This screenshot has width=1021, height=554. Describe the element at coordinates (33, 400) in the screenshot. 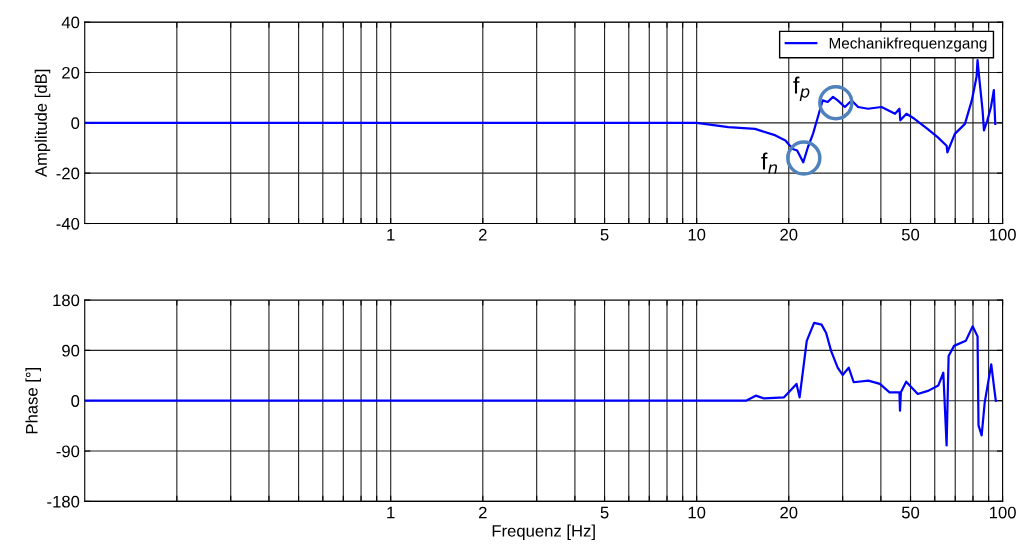

I see `y-axis-title: Phase [°]` at that location.